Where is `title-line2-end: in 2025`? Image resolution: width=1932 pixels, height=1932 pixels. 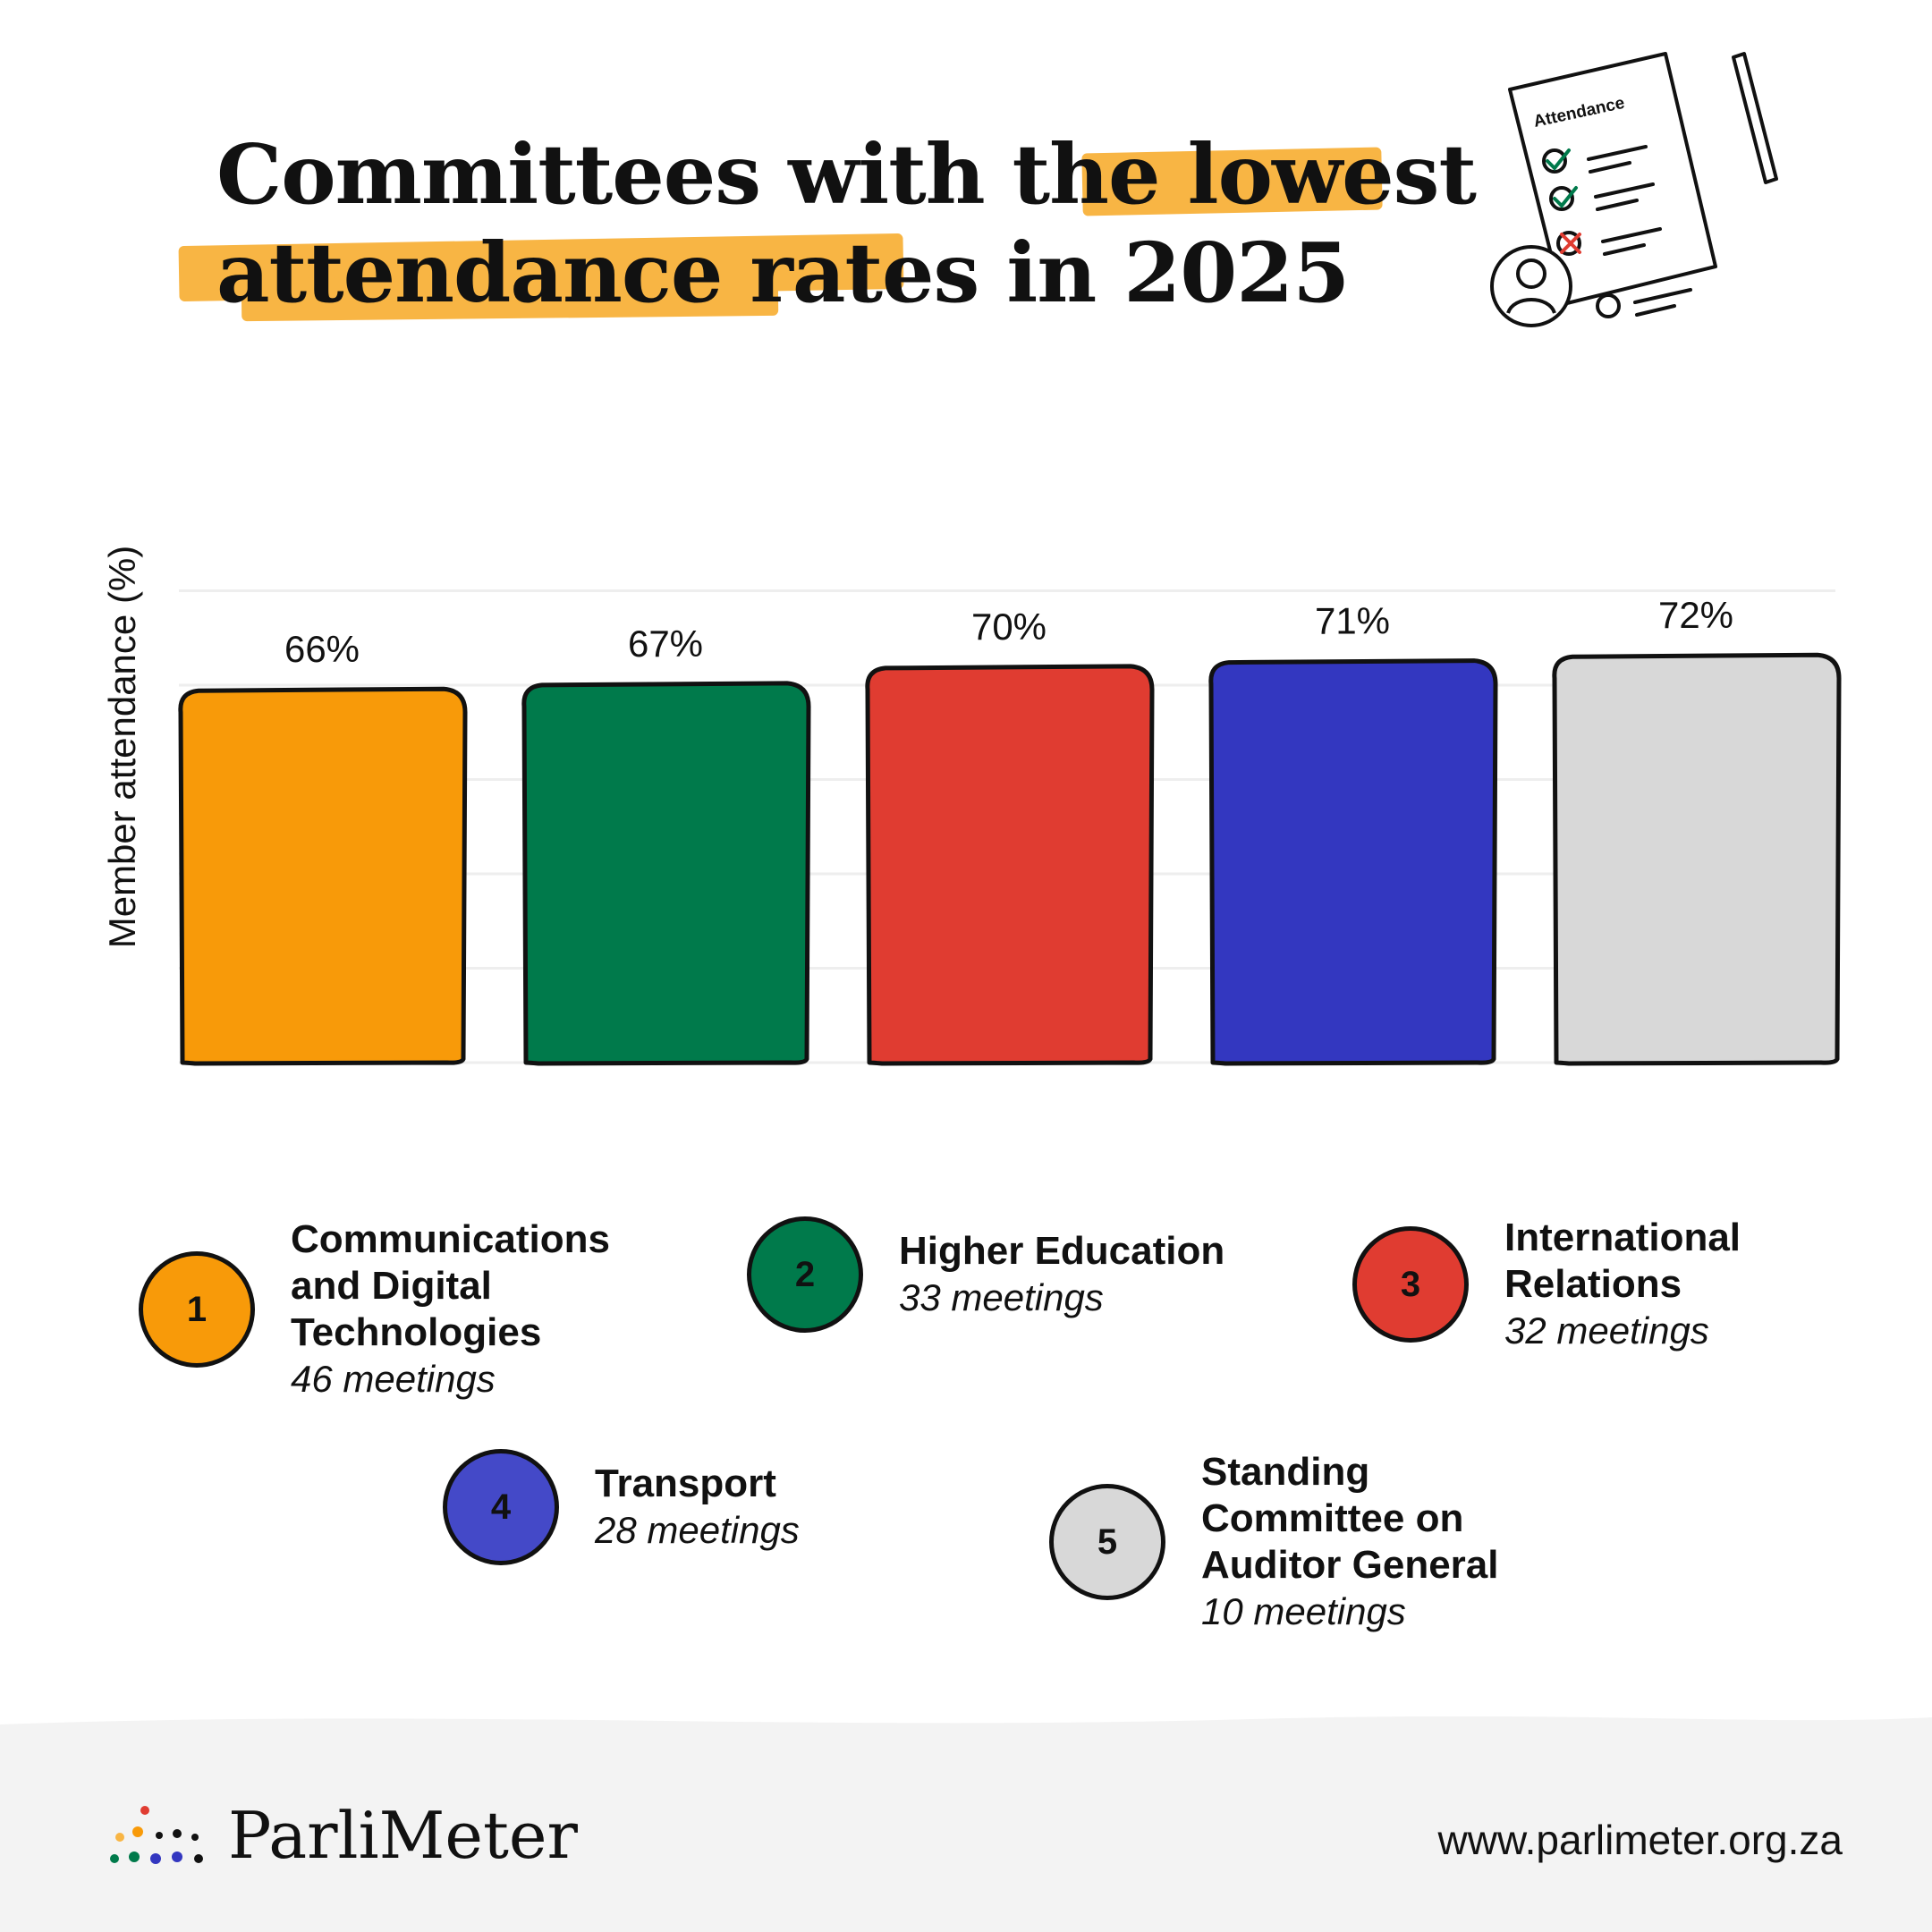
title-line2-end: in 2025 is located at coordinates (1178, 273).